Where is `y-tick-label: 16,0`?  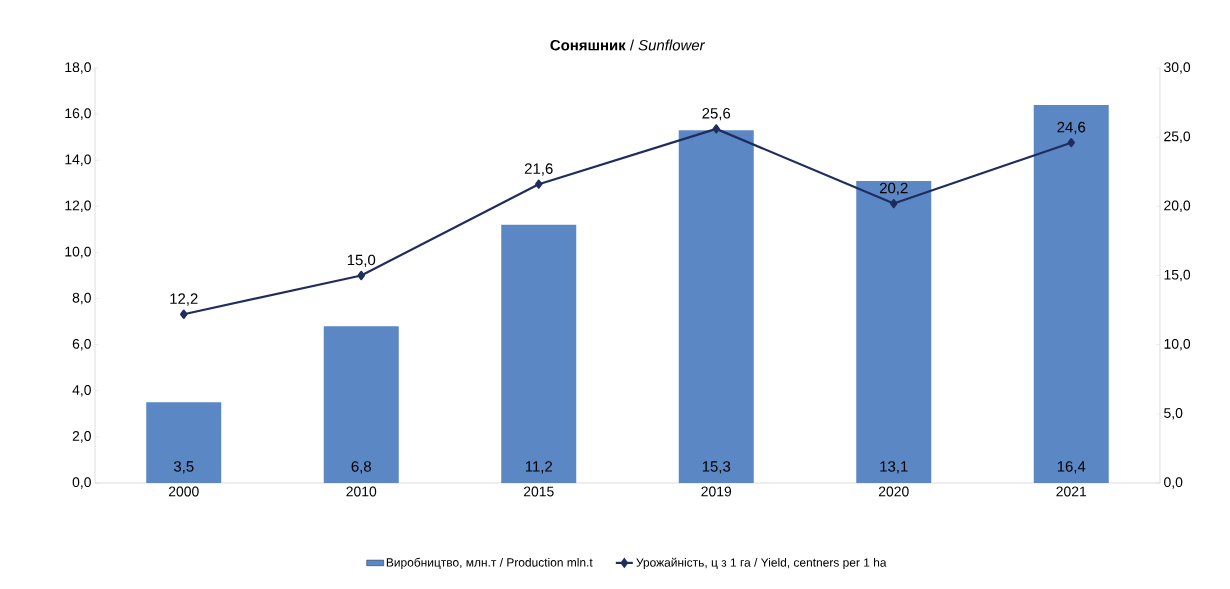 y-tick-label: 16,0 is located at coordinates (78, 114).